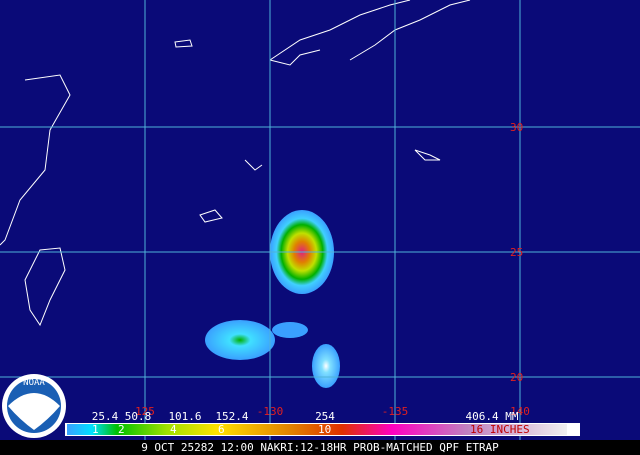 This screenshot has width=640, height=455. I want to click on lat-label: 25, so click(516, 252).